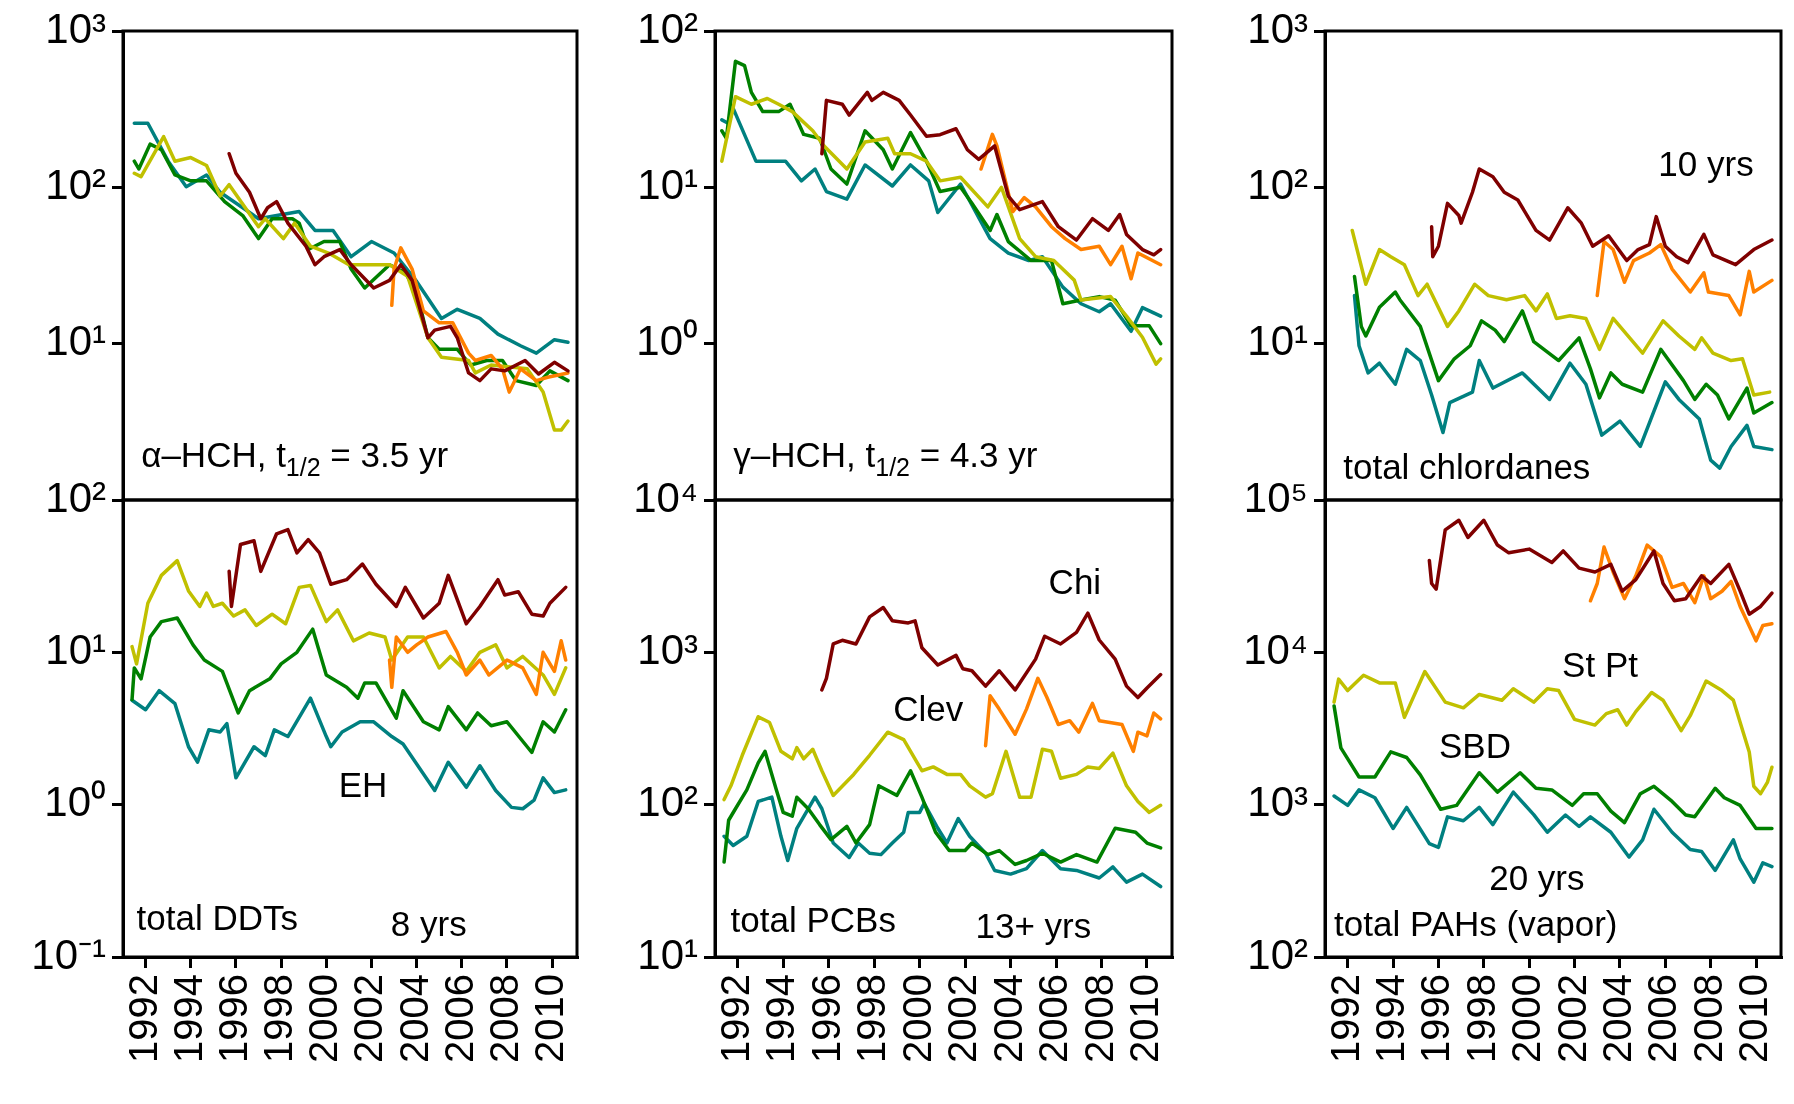 This screenshot has height=1104, width=1794. I want to click on series-label: Clev, so click(928, 708).